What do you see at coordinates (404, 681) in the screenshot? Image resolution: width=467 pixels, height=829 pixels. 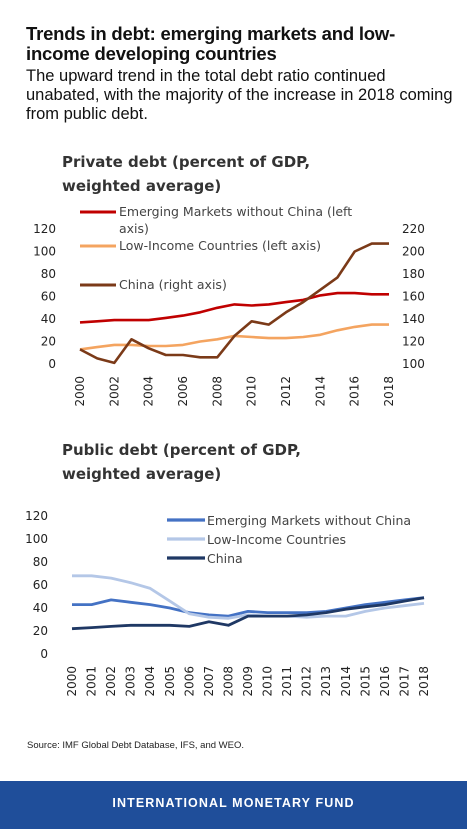 I see `x-tick-label: 2017` at bounding box center [404, 681].